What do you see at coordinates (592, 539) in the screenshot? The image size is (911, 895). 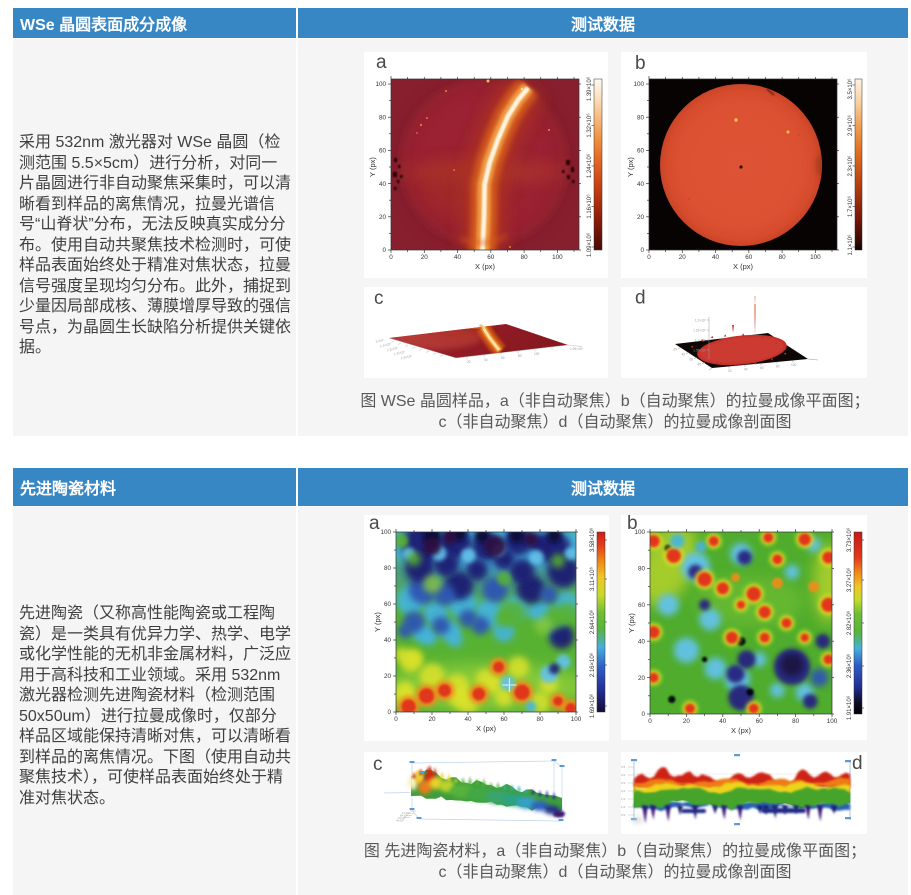 I see `svg-text: 3.58×10⁶` at bounding box center [592, 539].